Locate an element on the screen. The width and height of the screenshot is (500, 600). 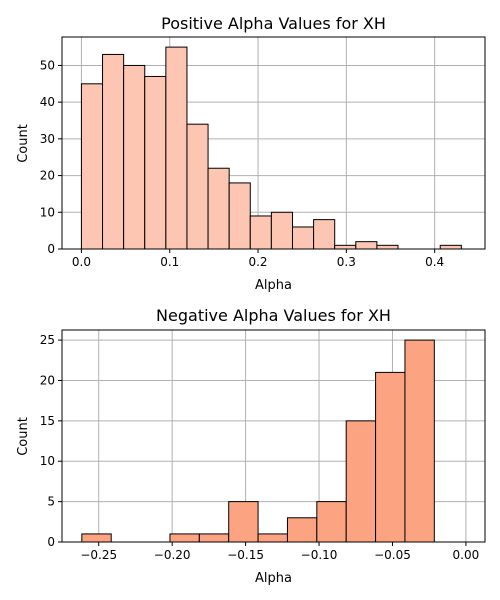
y-tick-label: 30 is located at coordinates (47, 139).